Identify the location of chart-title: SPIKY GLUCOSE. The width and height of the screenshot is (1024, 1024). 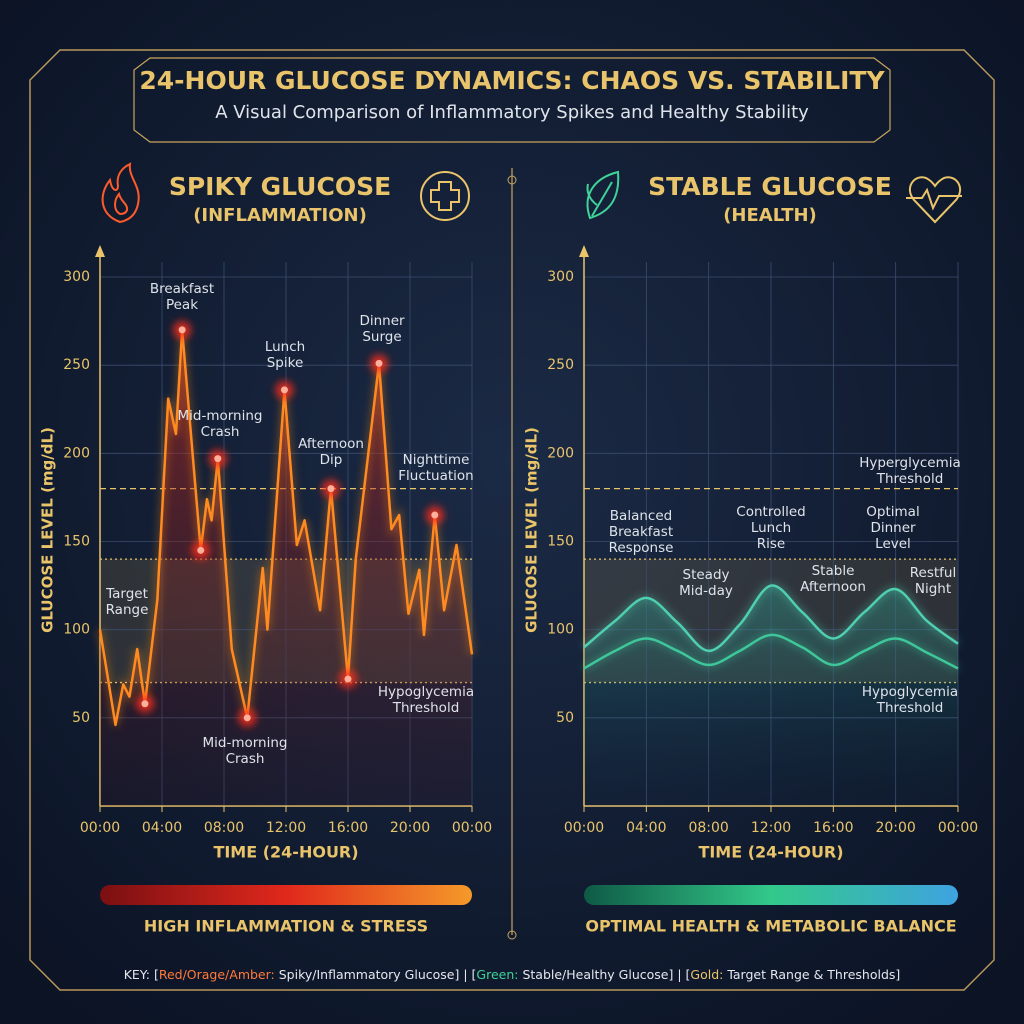
(280, 186).